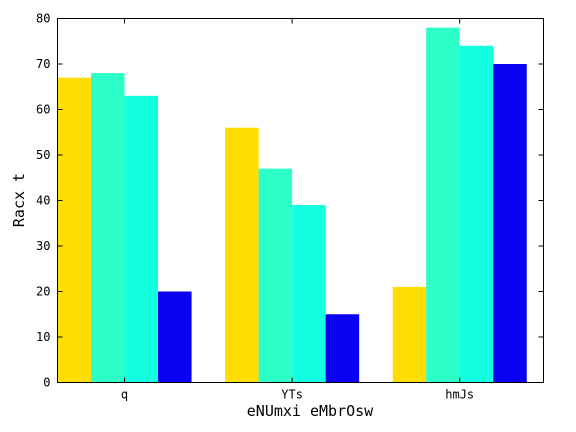  Describe the element at coordinates (43, 292) in the screenshot. I see `y-tick-label: 20` at that location.